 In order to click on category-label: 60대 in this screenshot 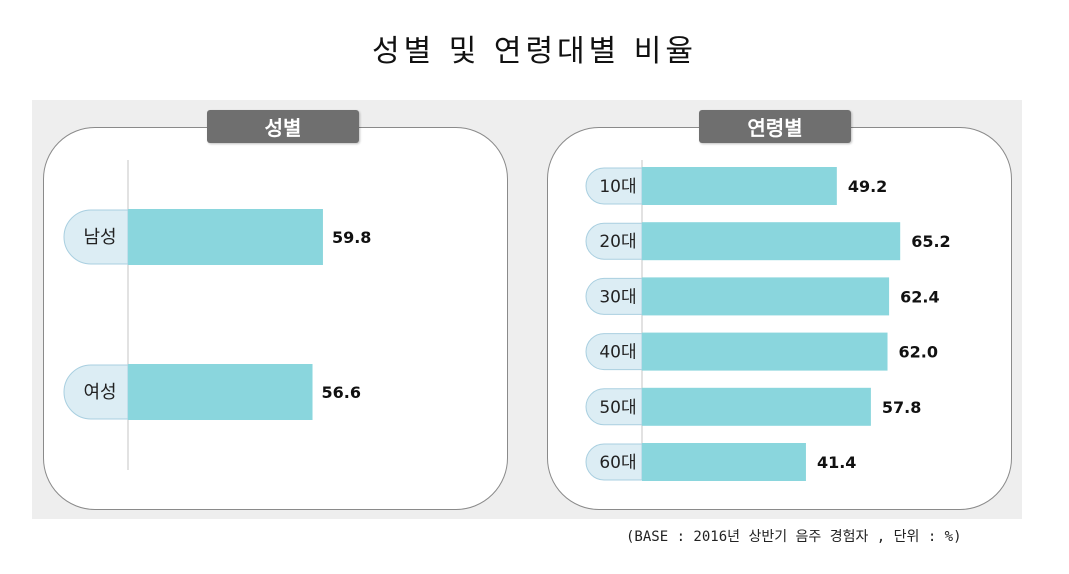, I will do `click(617, 463)`.